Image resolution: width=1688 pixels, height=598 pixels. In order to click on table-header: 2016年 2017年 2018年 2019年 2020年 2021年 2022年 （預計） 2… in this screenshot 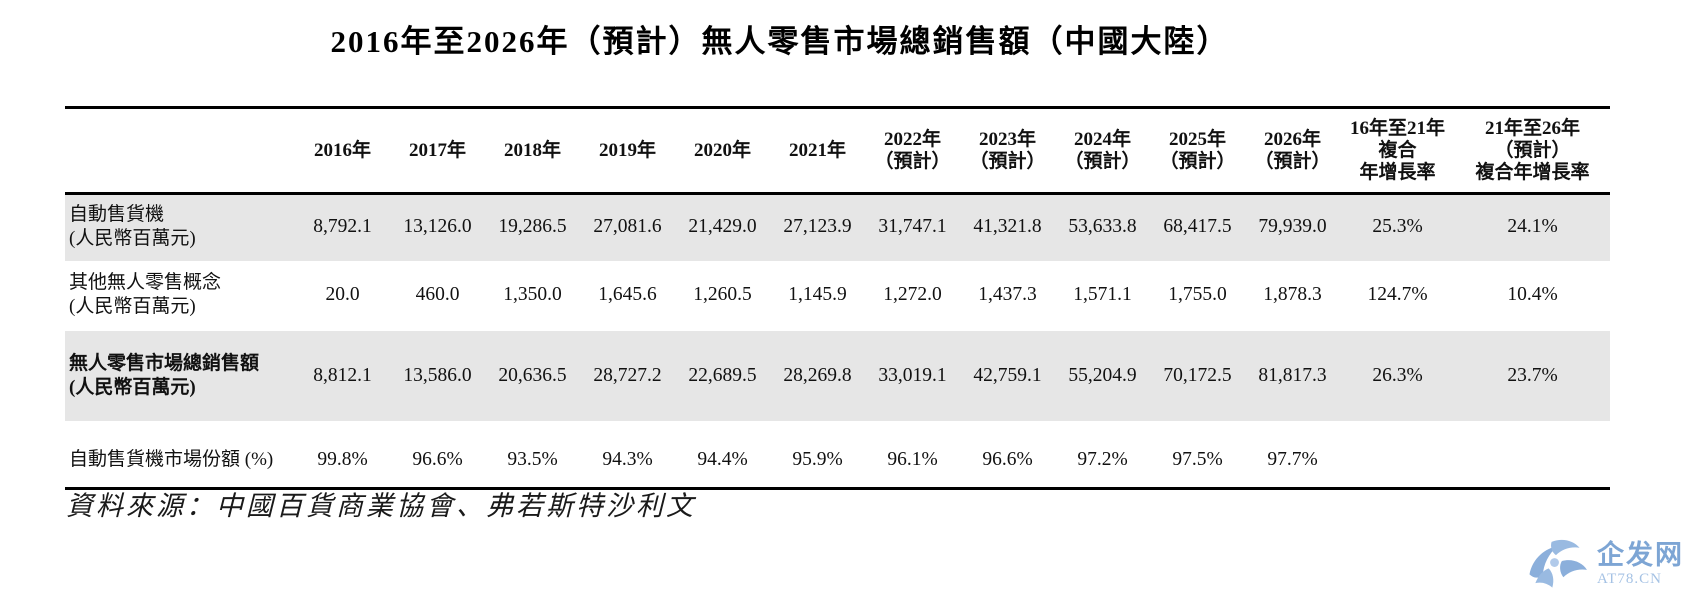, I will do `click(837, 151)`.